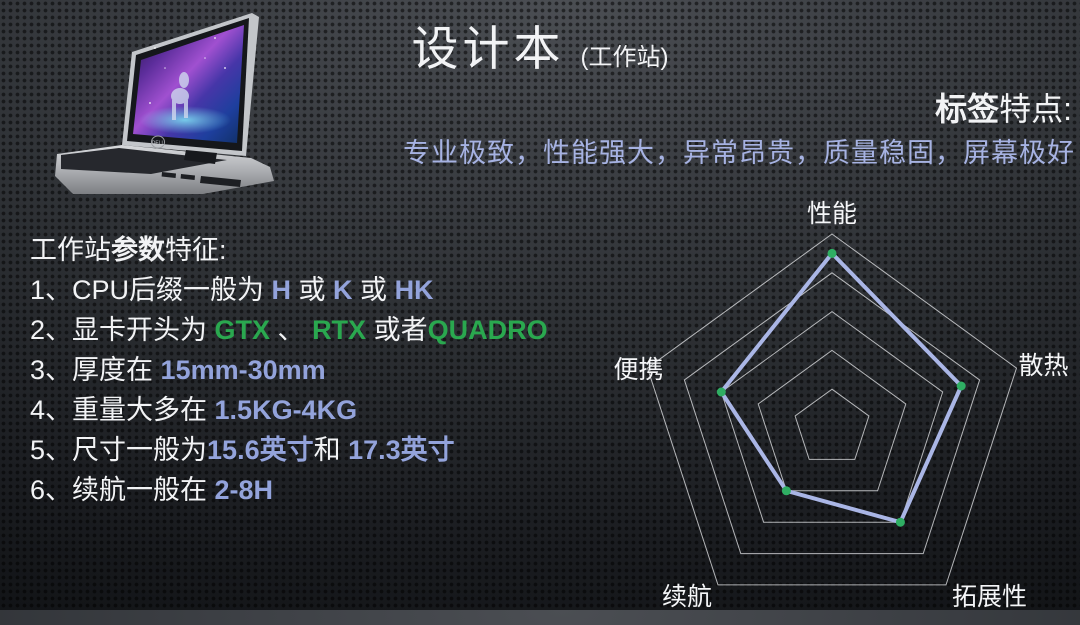  What do you see at coordinates (291, 330) in the screenshot?
I see `text-segment: 、` at bounding box center [291, 330].